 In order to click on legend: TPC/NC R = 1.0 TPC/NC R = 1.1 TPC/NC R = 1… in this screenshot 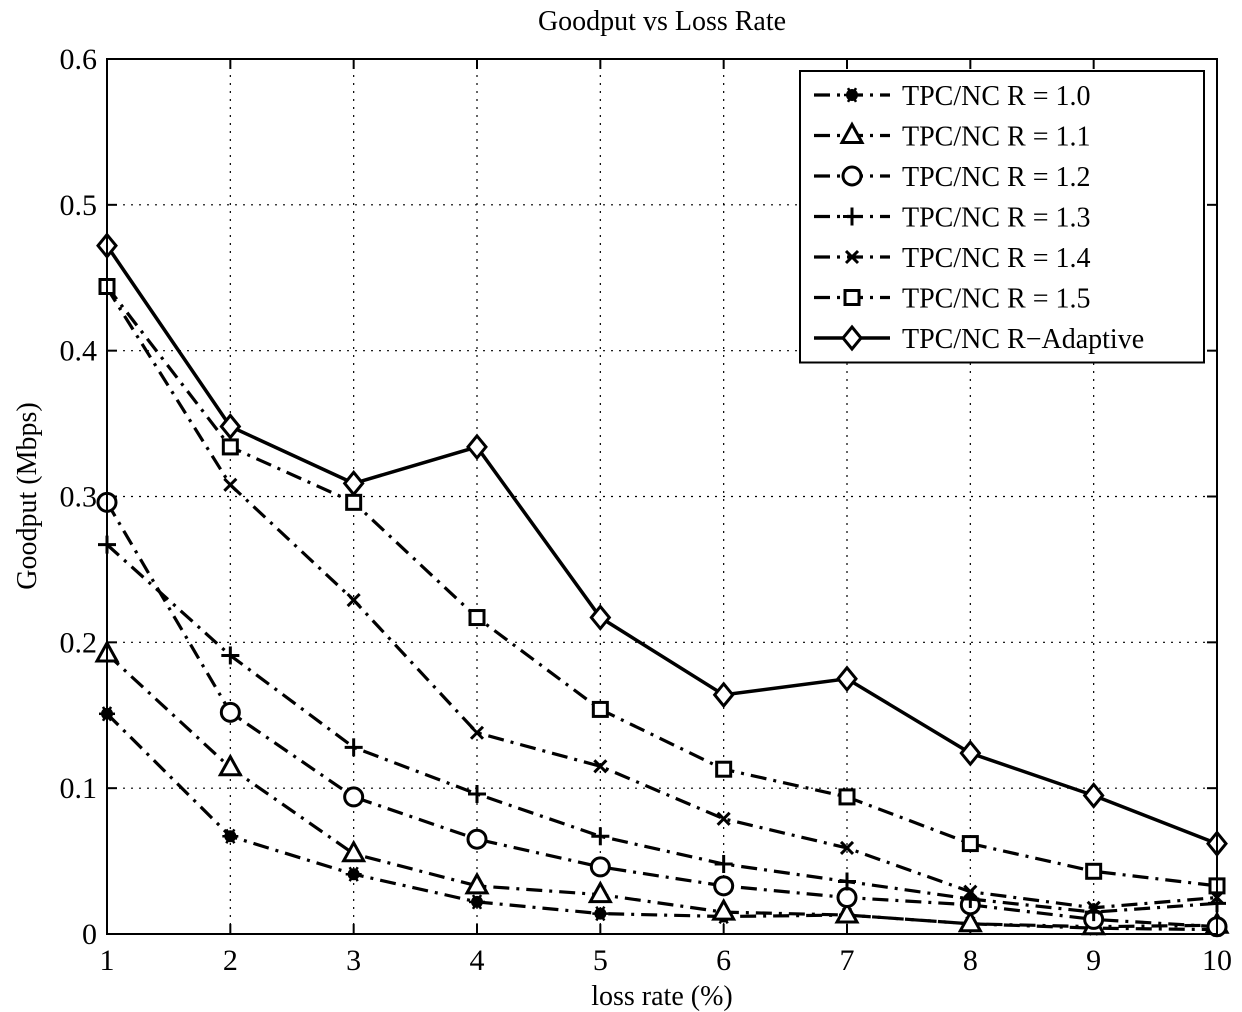, I will do `click(1002, 217)`.